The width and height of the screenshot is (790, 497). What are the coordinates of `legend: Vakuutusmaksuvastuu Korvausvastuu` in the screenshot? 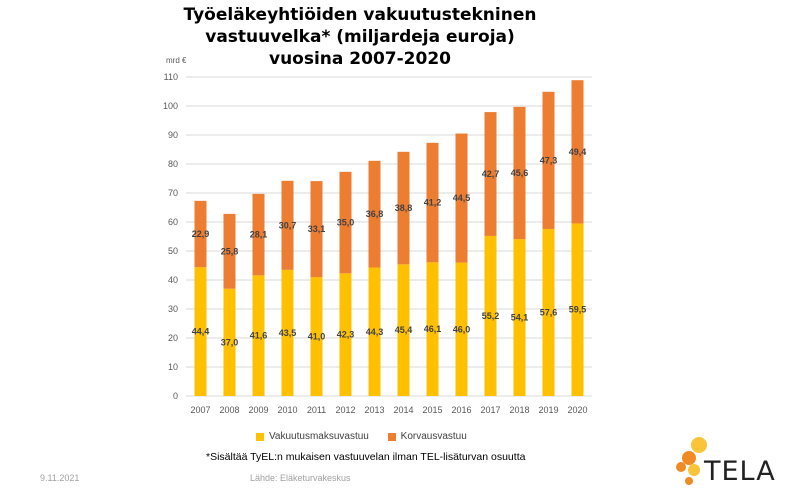 It's located at (369, 437).